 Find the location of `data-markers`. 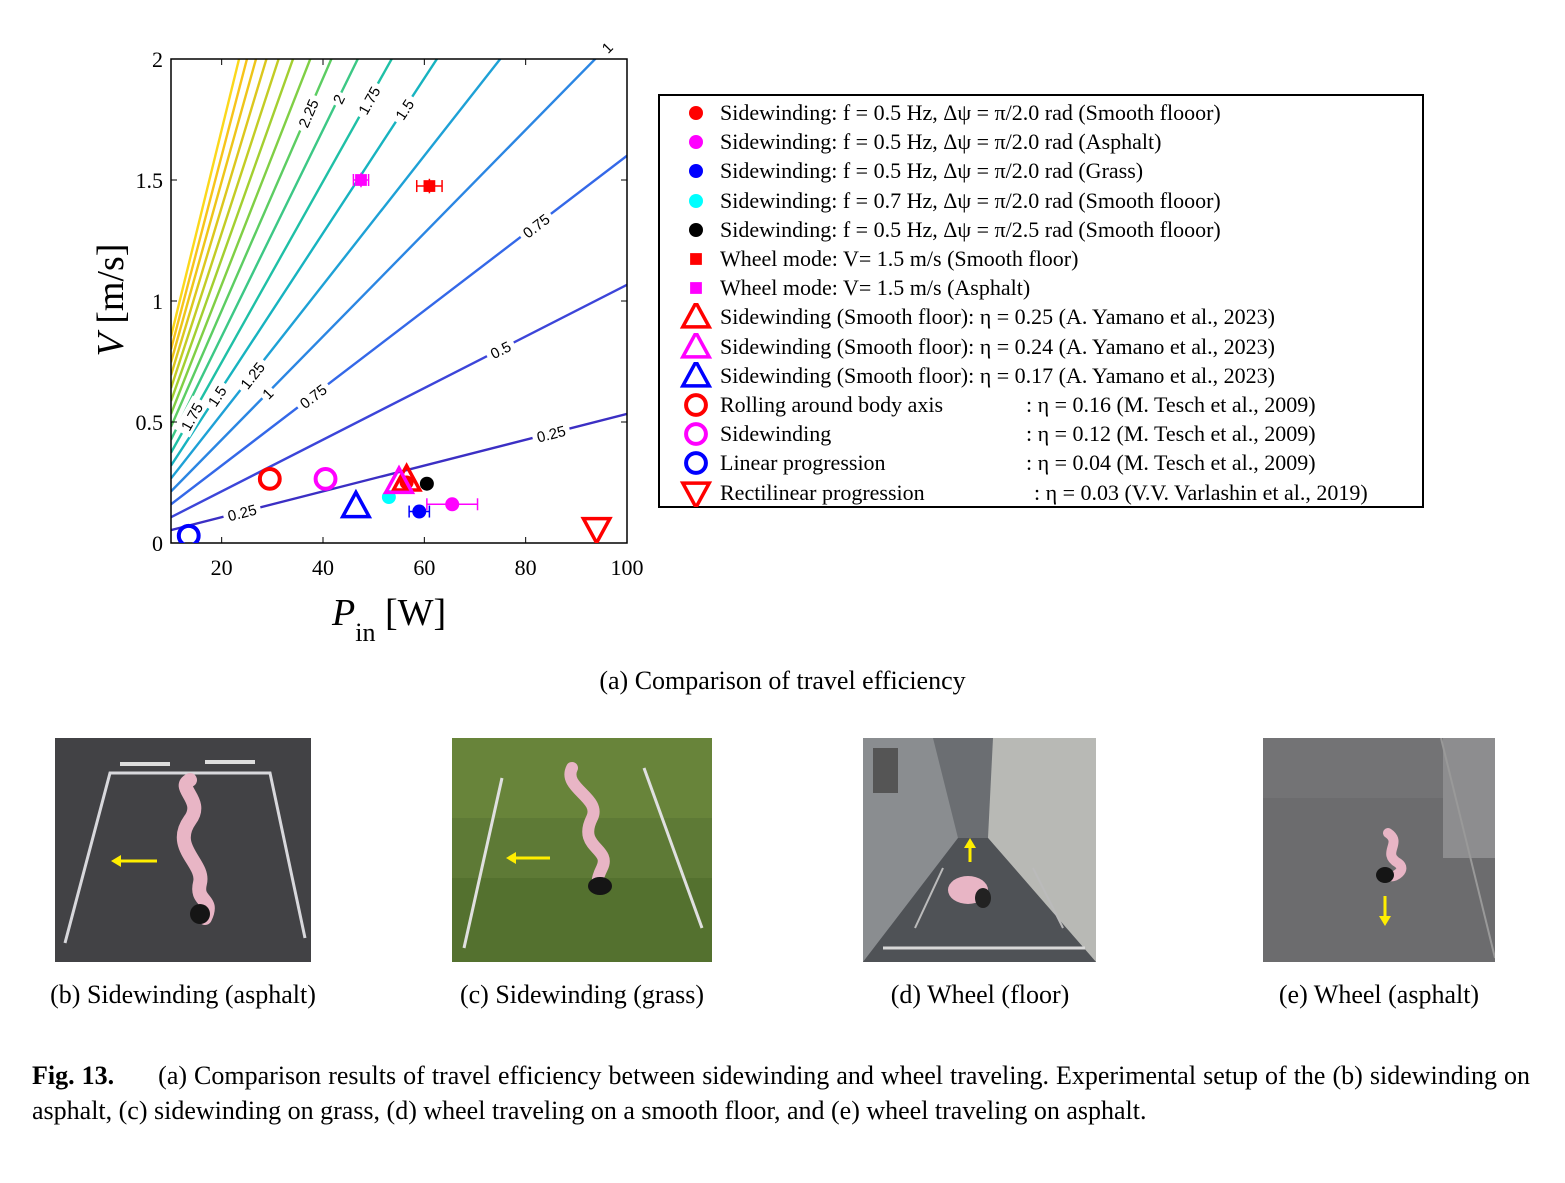

data-markers is located at coordinates (394, 357).